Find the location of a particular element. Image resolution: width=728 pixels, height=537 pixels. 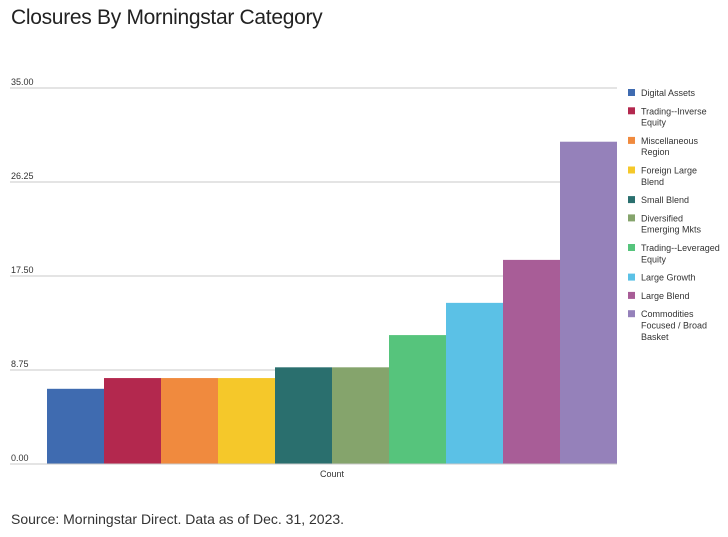

y-tick-label: 8.75 is located at coordinates (20, 364).